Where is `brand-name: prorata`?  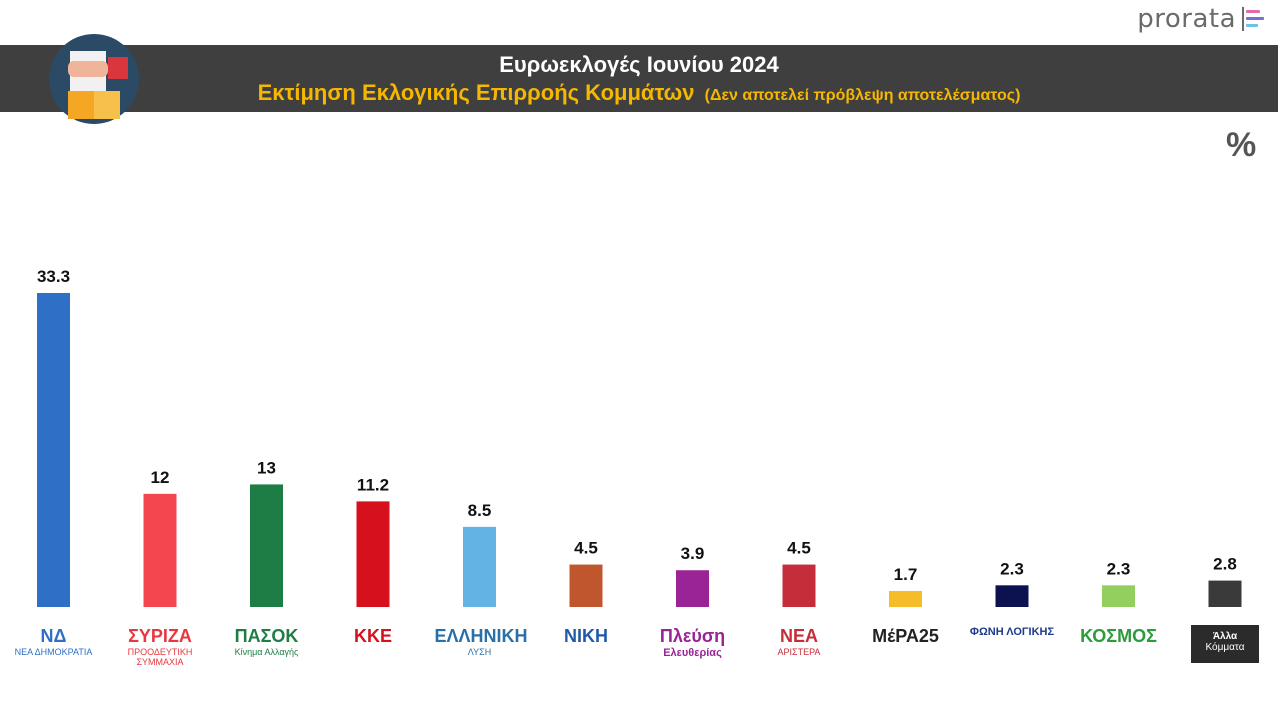
brand-name: prorata is located at coordinates (1186, 19).